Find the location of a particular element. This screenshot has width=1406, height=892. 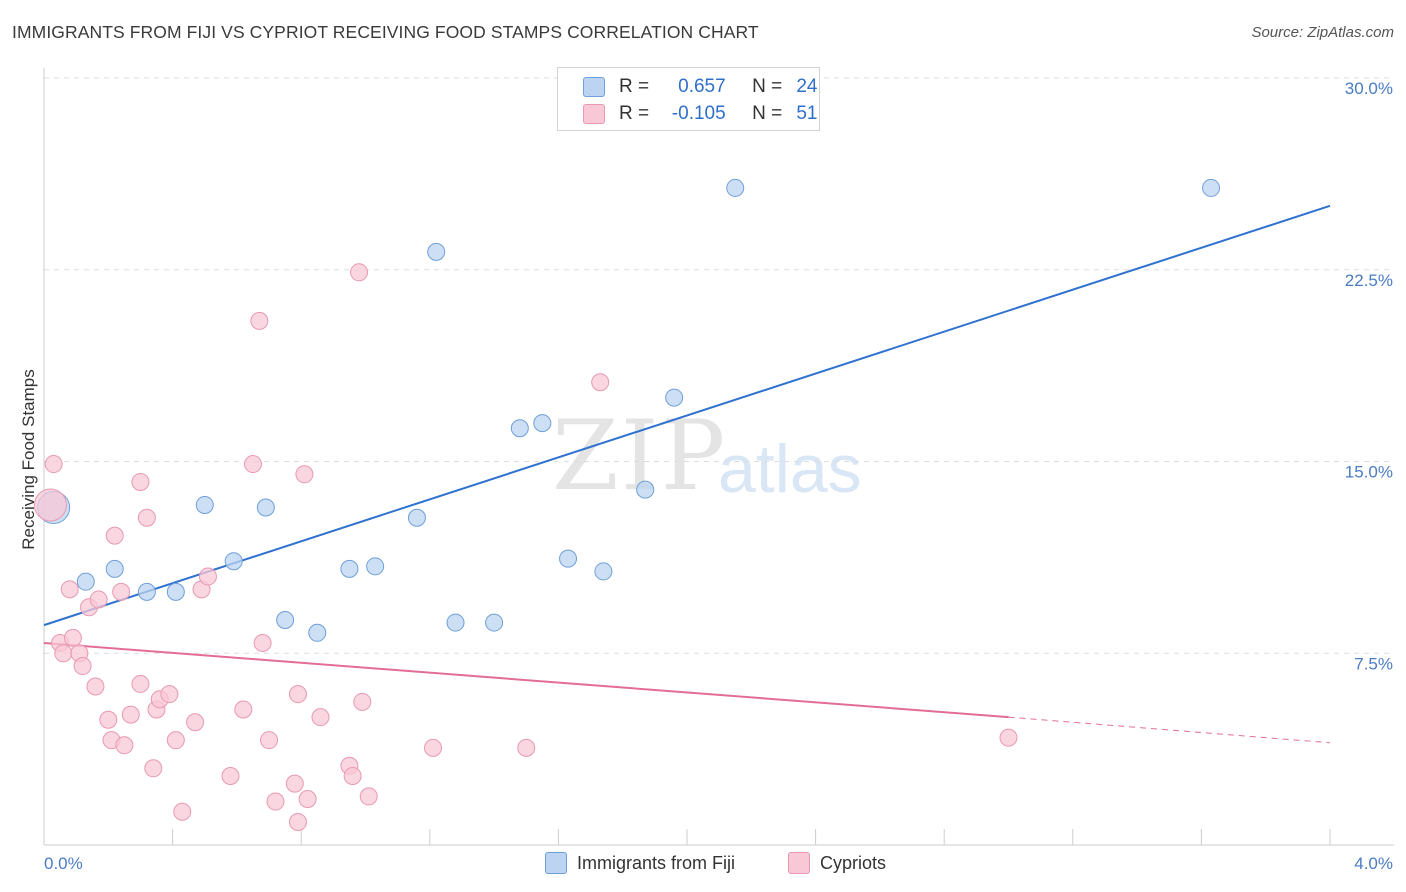

cypriots-r-label: R = is located at coordinates (634, 113).